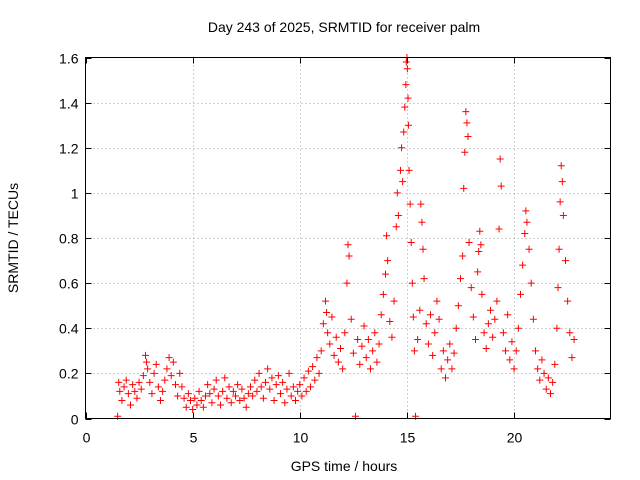  Describe the element at coordinates (194, 438) in the screenshot. I see `x-tick-label: 5` at that location.